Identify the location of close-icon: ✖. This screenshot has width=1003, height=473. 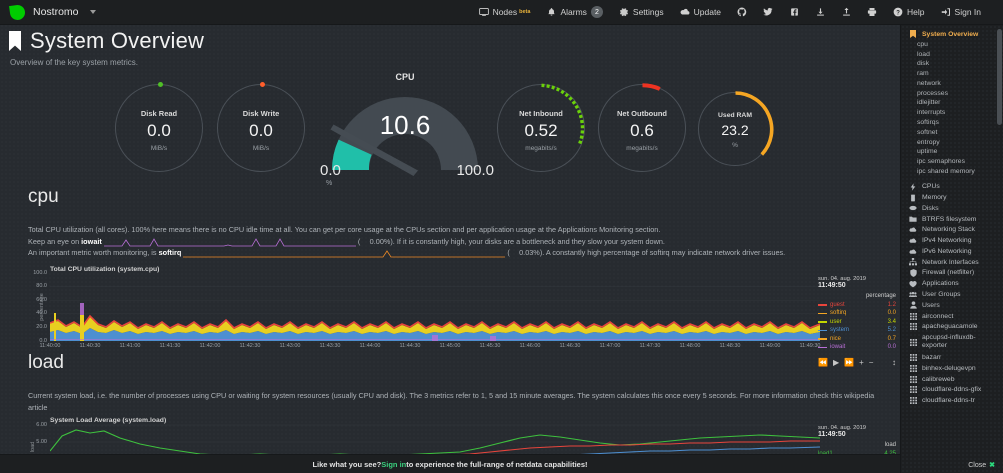
(992, 465).